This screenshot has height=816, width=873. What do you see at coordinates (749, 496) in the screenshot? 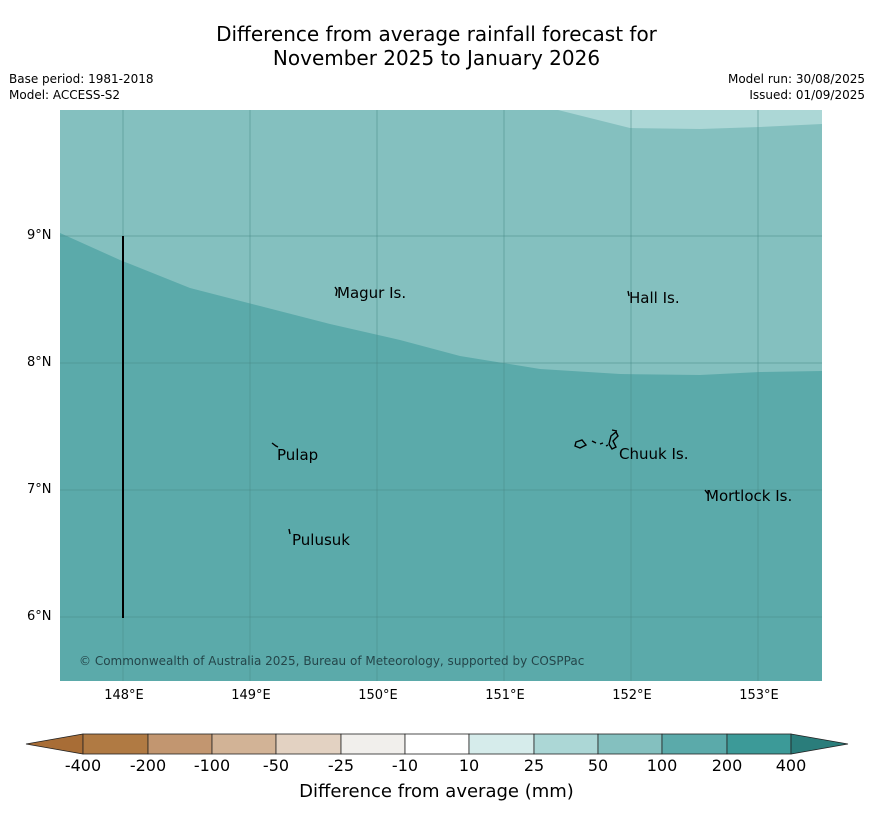
I see `place-label-mortlock: Mortlock Is.` at bounding box center [749, 496].